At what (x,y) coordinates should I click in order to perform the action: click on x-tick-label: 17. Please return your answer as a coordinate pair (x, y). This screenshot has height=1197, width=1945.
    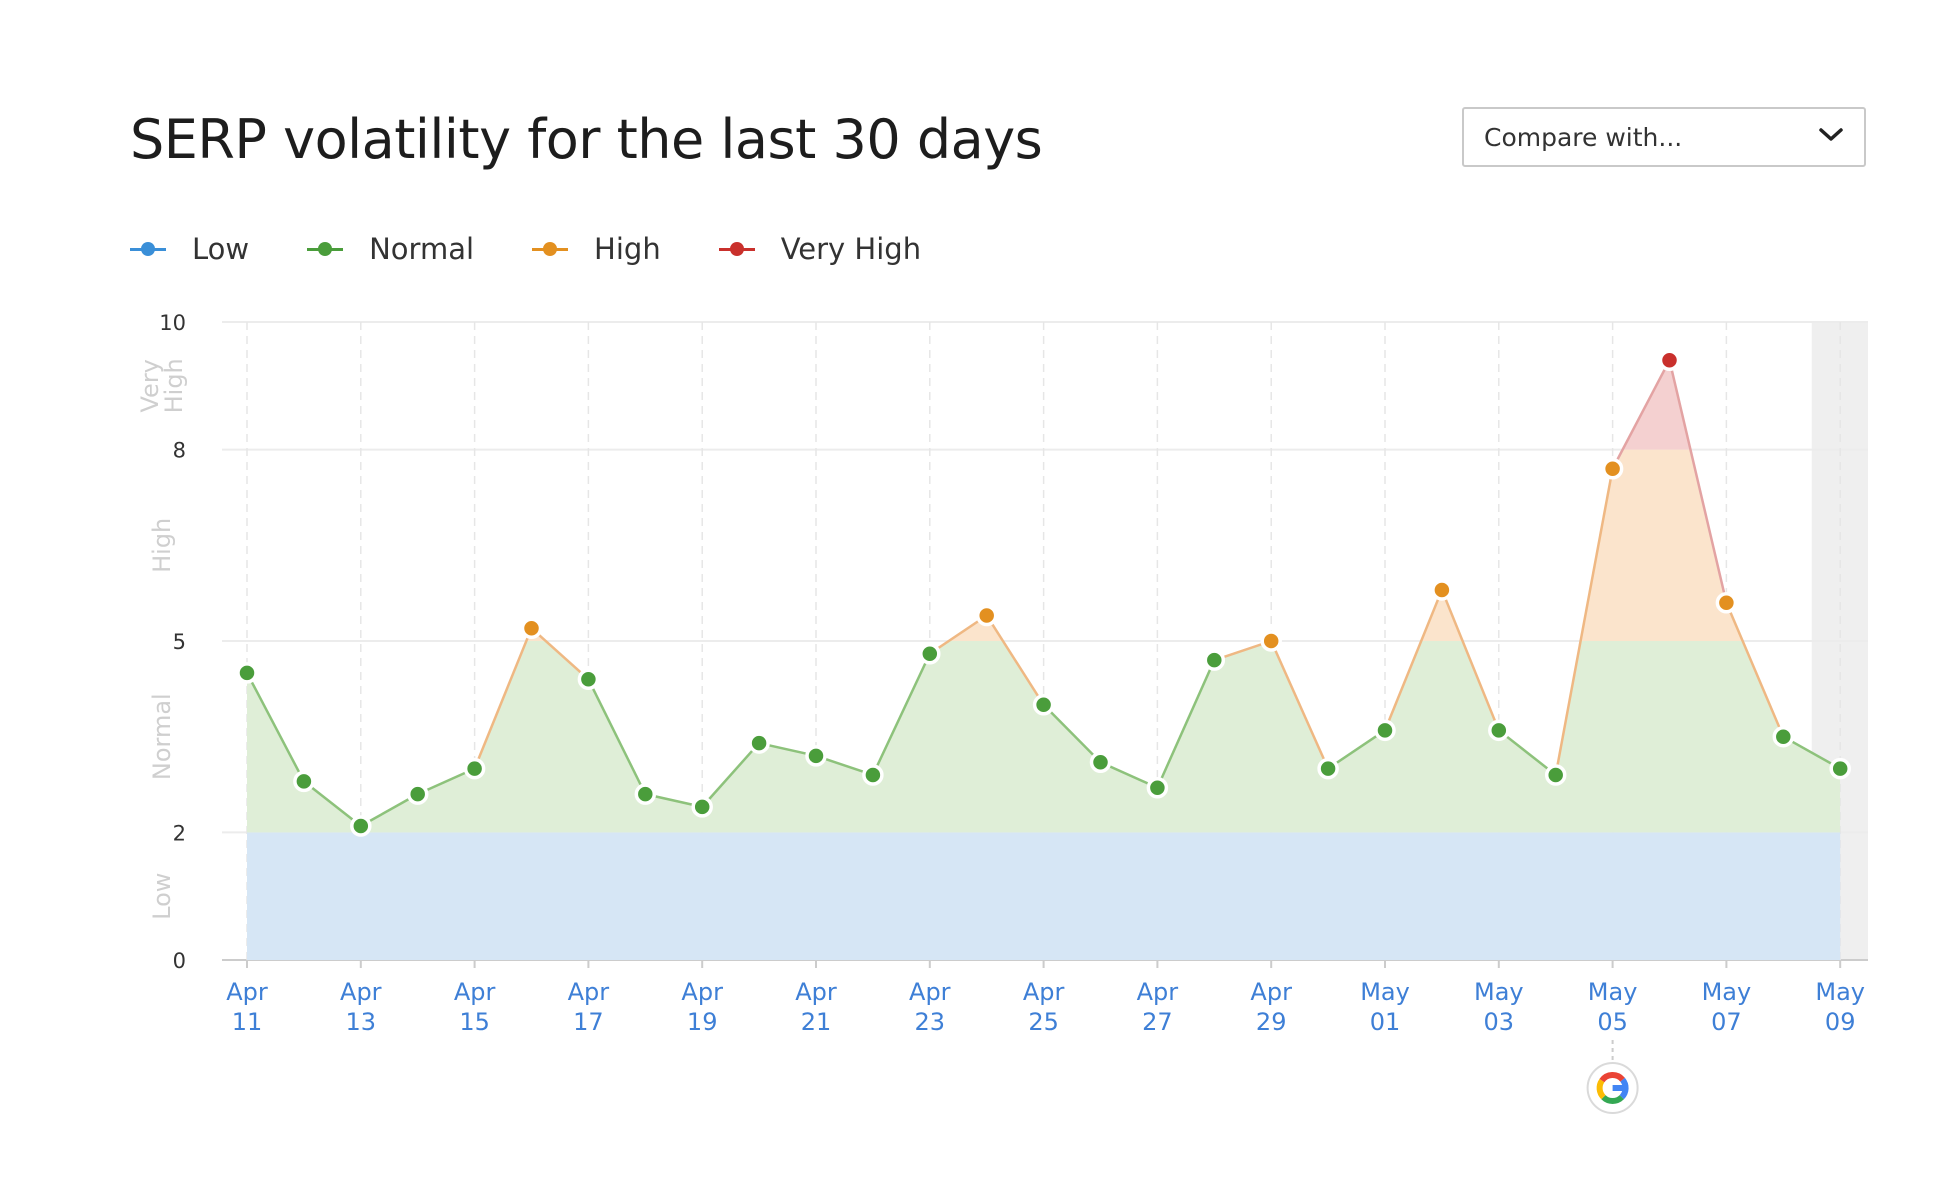
    Looking at the image, I should click on (588, 1022).